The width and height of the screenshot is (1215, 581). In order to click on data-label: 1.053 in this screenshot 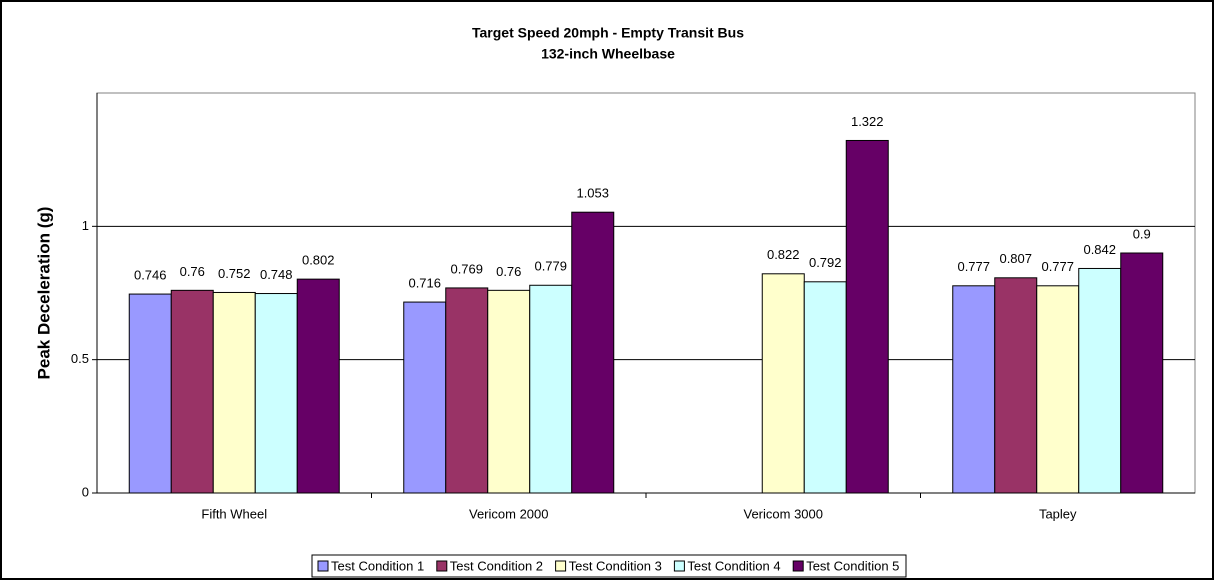, I will do `click(592, 193)`.